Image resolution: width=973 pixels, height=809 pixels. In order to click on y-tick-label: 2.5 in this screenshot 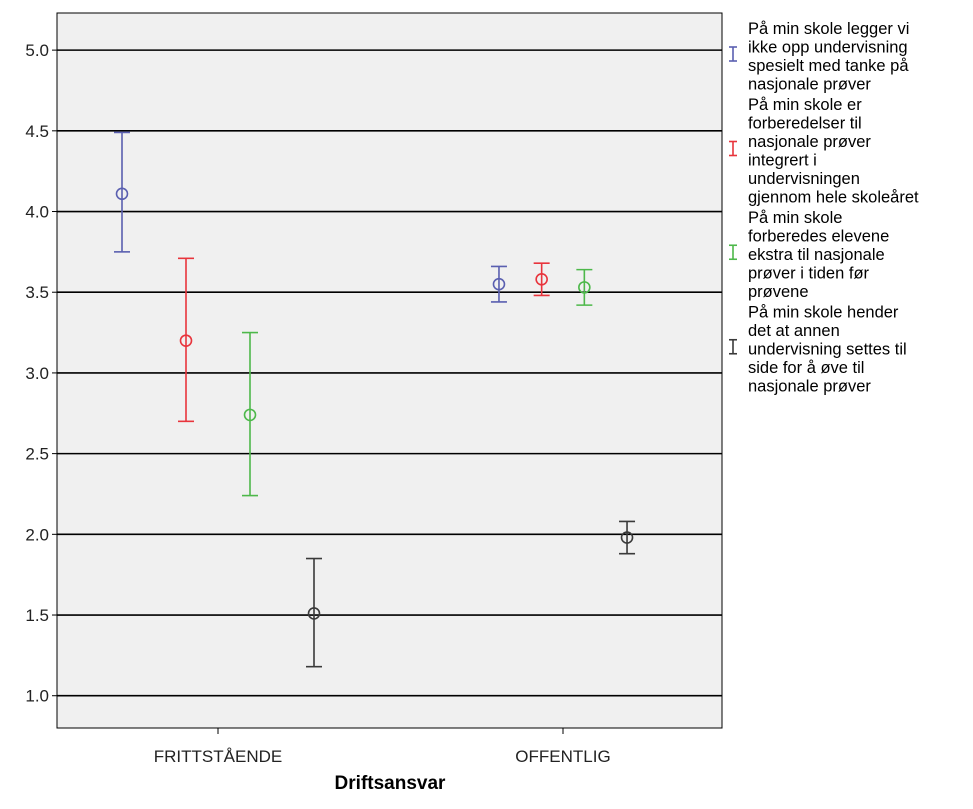, I will do `click(37, 454)`.